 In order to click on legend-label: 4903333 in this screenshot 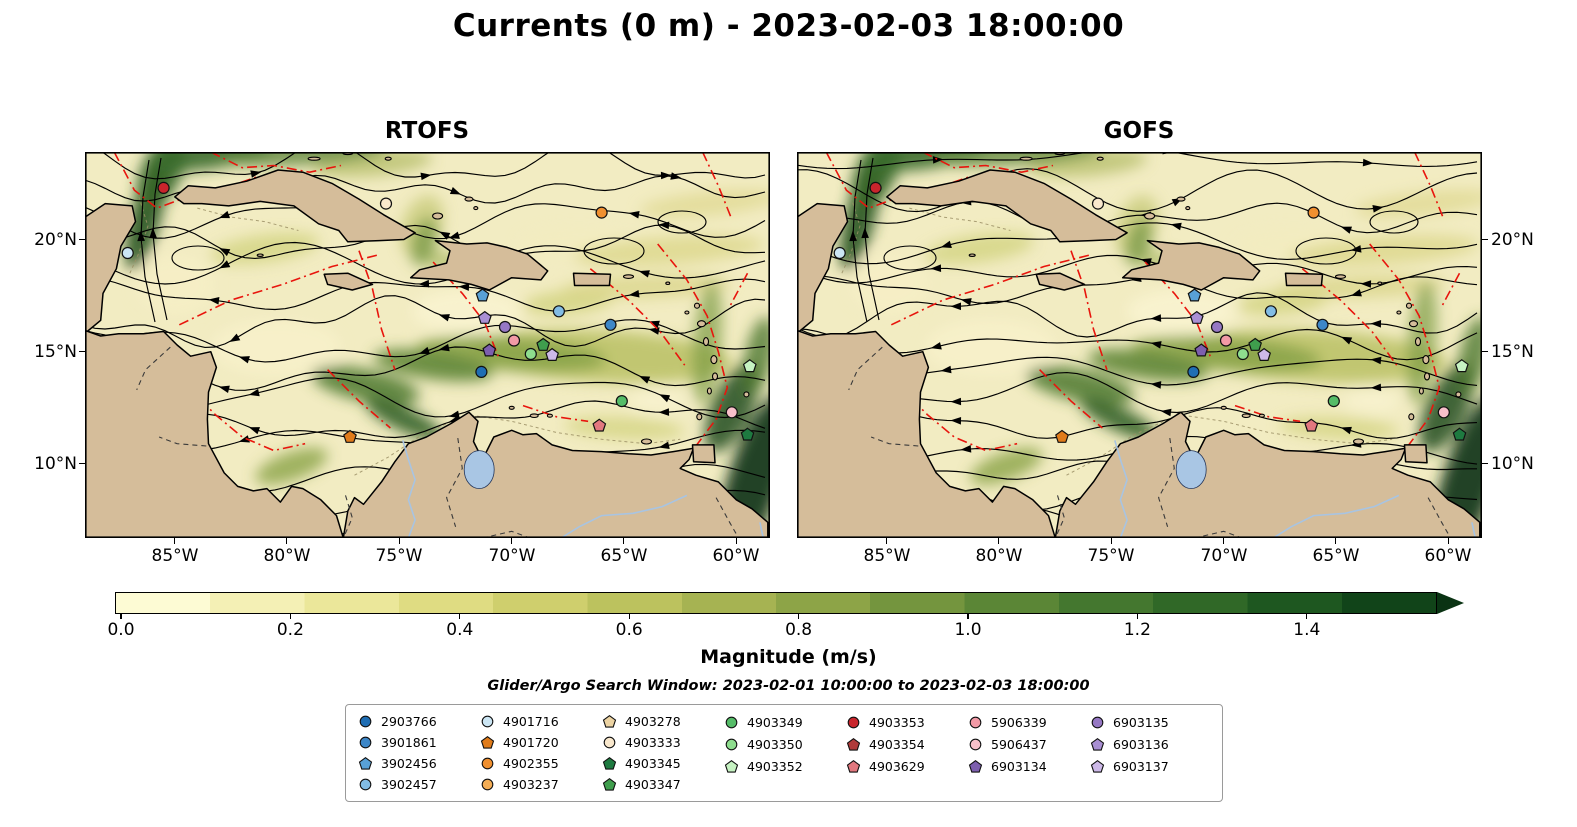, I will do `click(653, 743)`.